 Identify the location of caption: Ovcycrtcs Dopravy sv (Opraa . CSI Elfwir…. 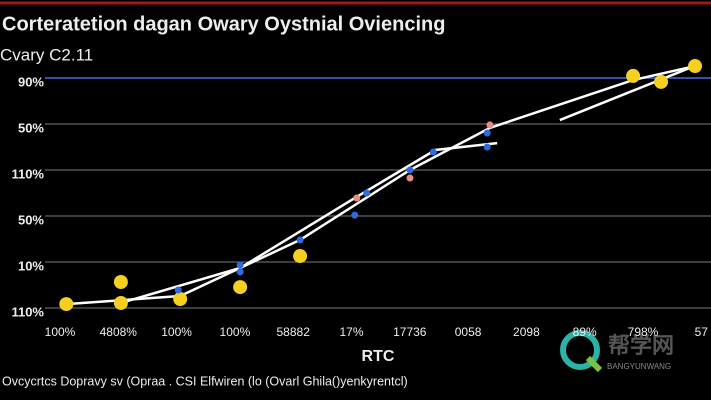
(205, 381).